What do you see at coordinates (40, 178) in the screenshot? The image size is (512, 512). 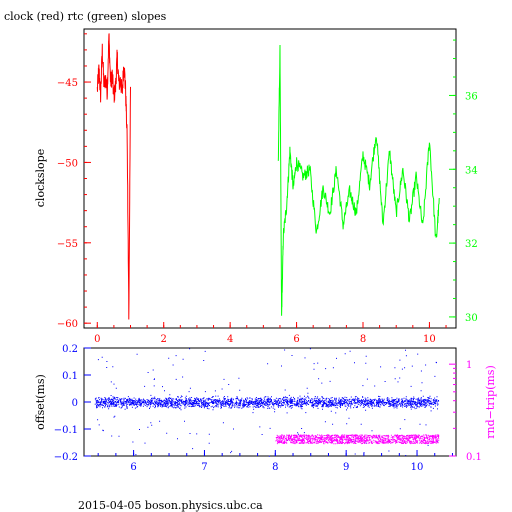 I see `top-y-axis-label: clockslope` at bounding box center [40, 178].